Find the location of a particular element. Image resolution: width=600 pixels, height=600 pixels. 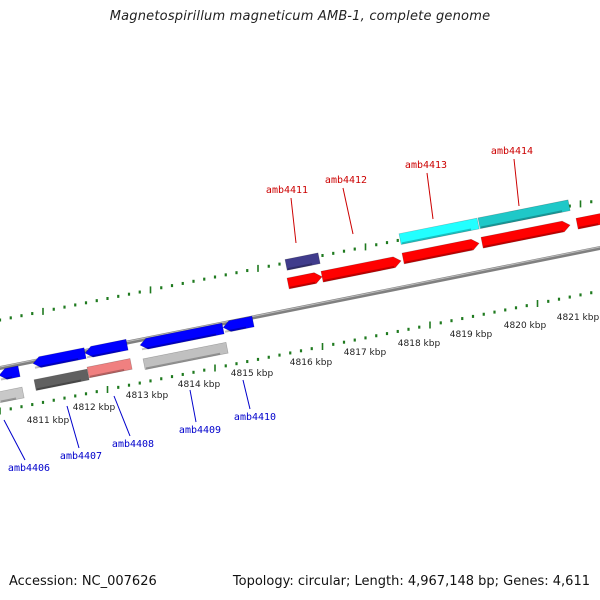

gene-label-reverse: amb4406 is located at coordinates (29, 468).